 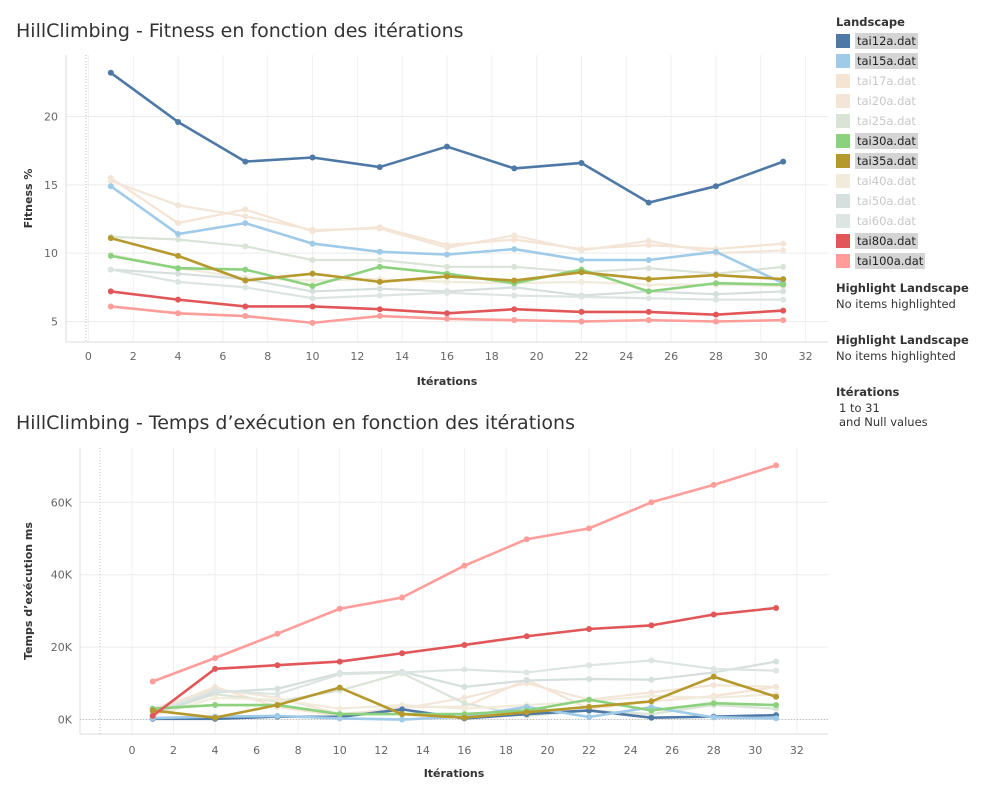 What do you see at coordinates (883, 422) in the screenshot?
I see `filter-nulls: and Null values` at bounding box center [883, 422].